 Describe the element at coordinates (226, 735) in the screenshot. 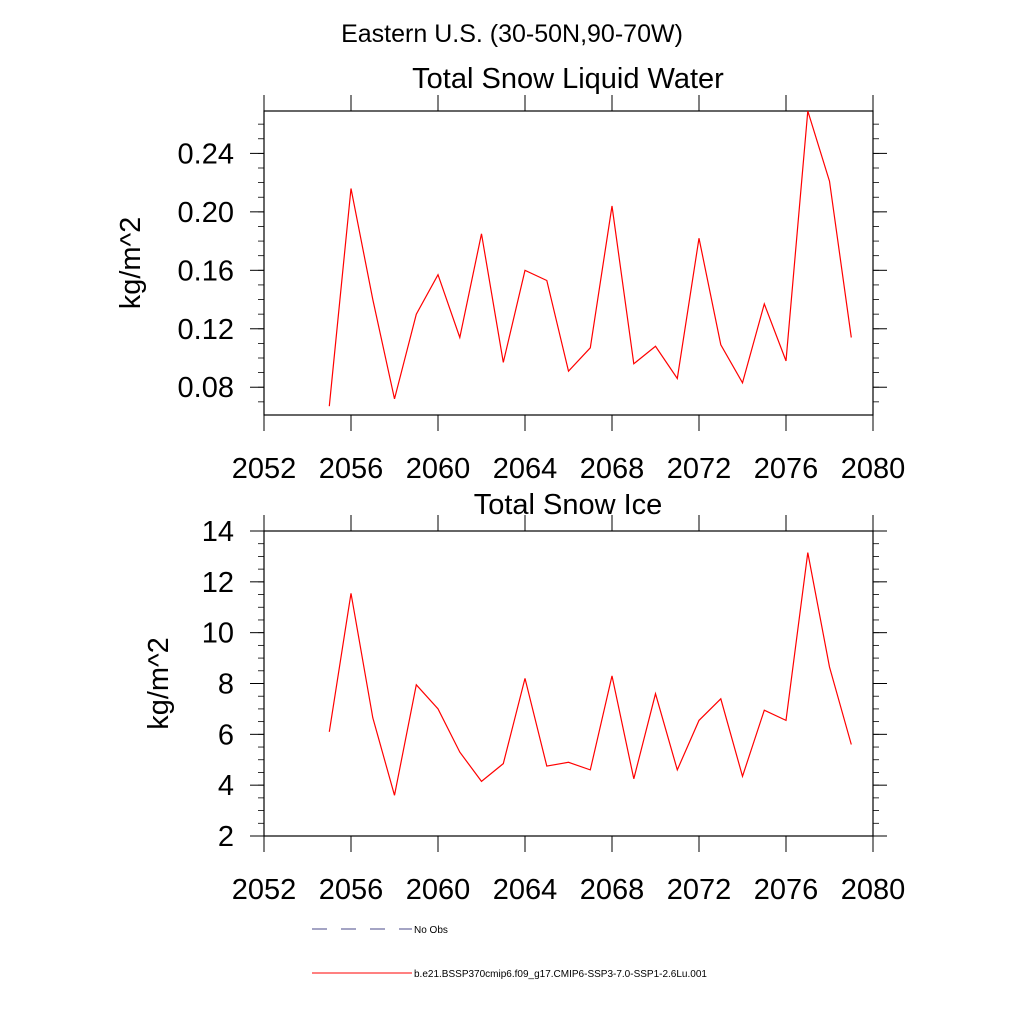

I see `chart-2-y-tick-label: 6` at that location.